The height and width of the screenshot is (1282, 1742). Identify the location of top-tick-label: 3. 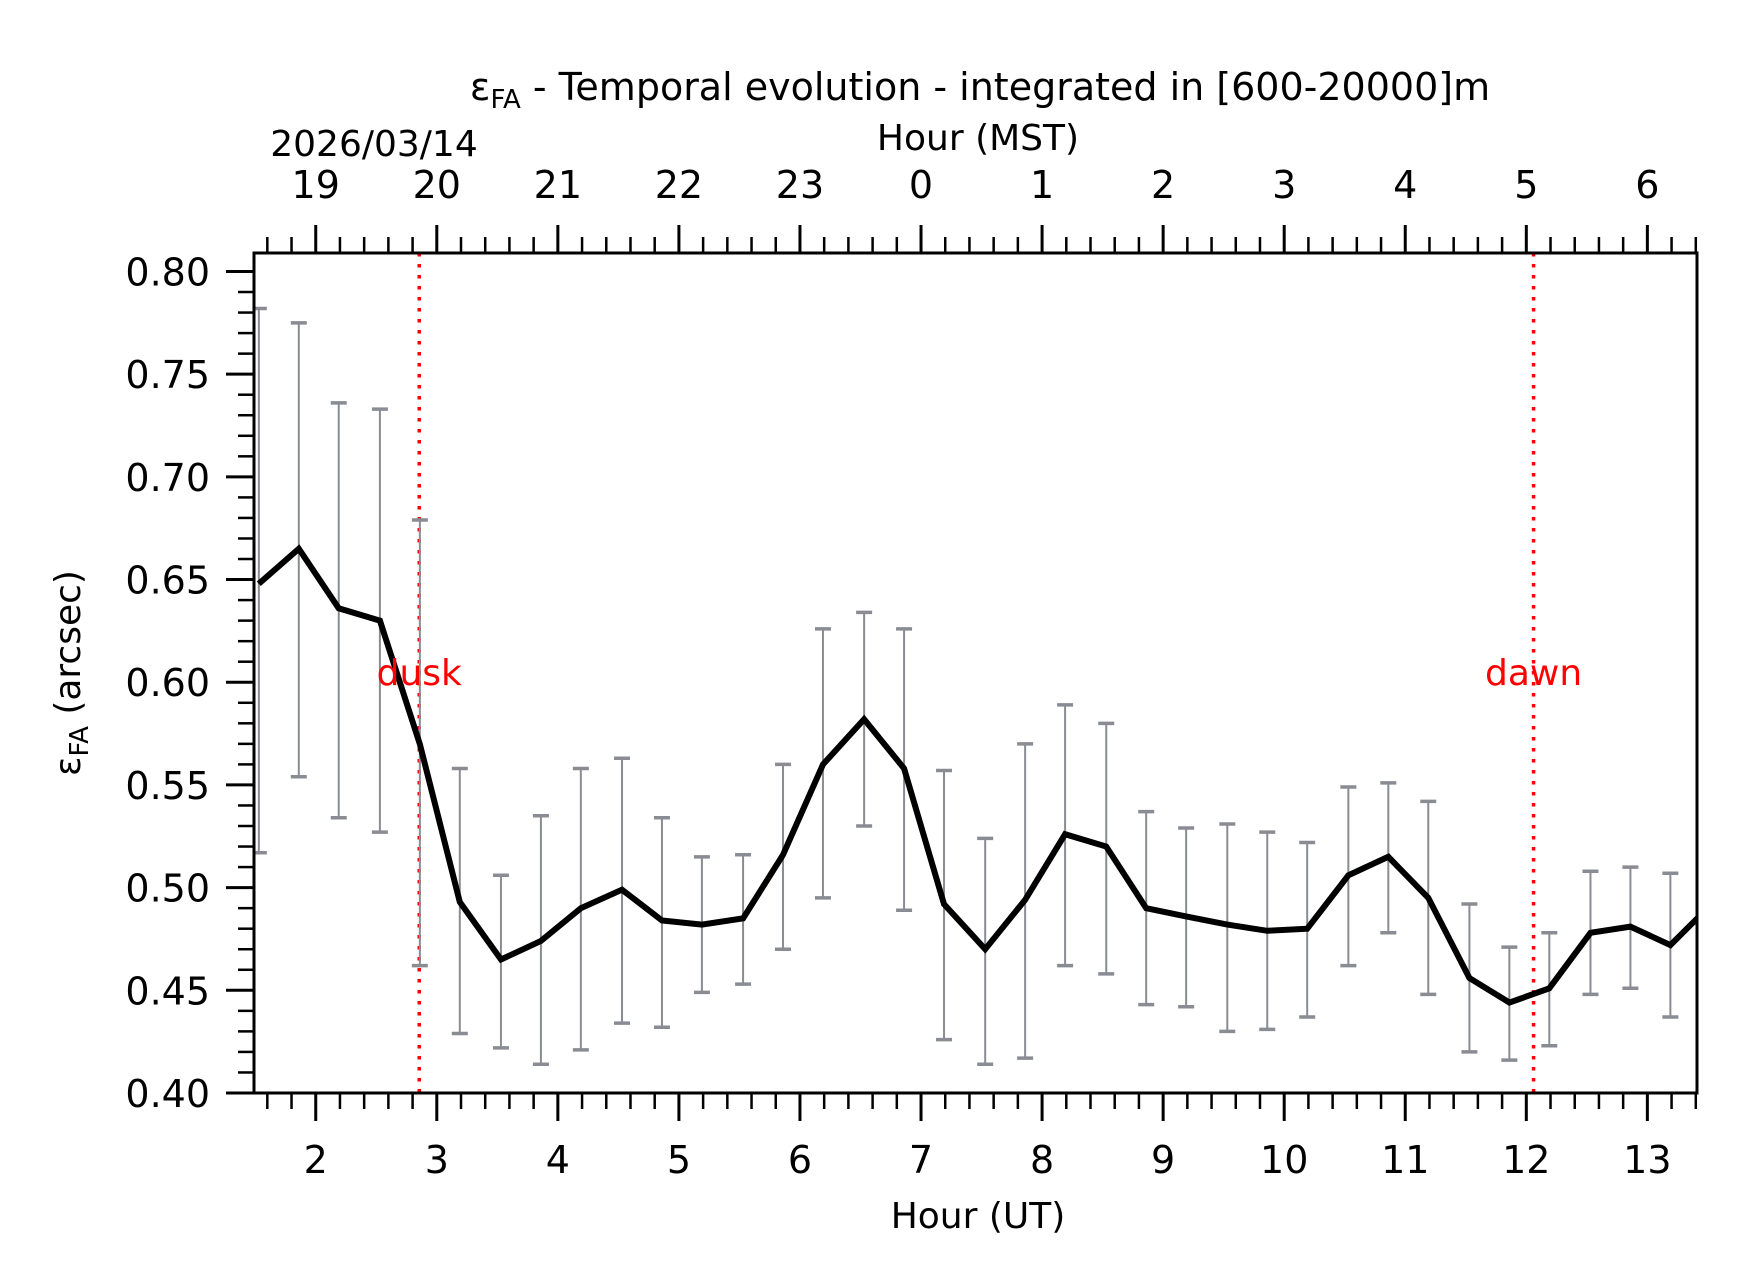
(1284, 185).